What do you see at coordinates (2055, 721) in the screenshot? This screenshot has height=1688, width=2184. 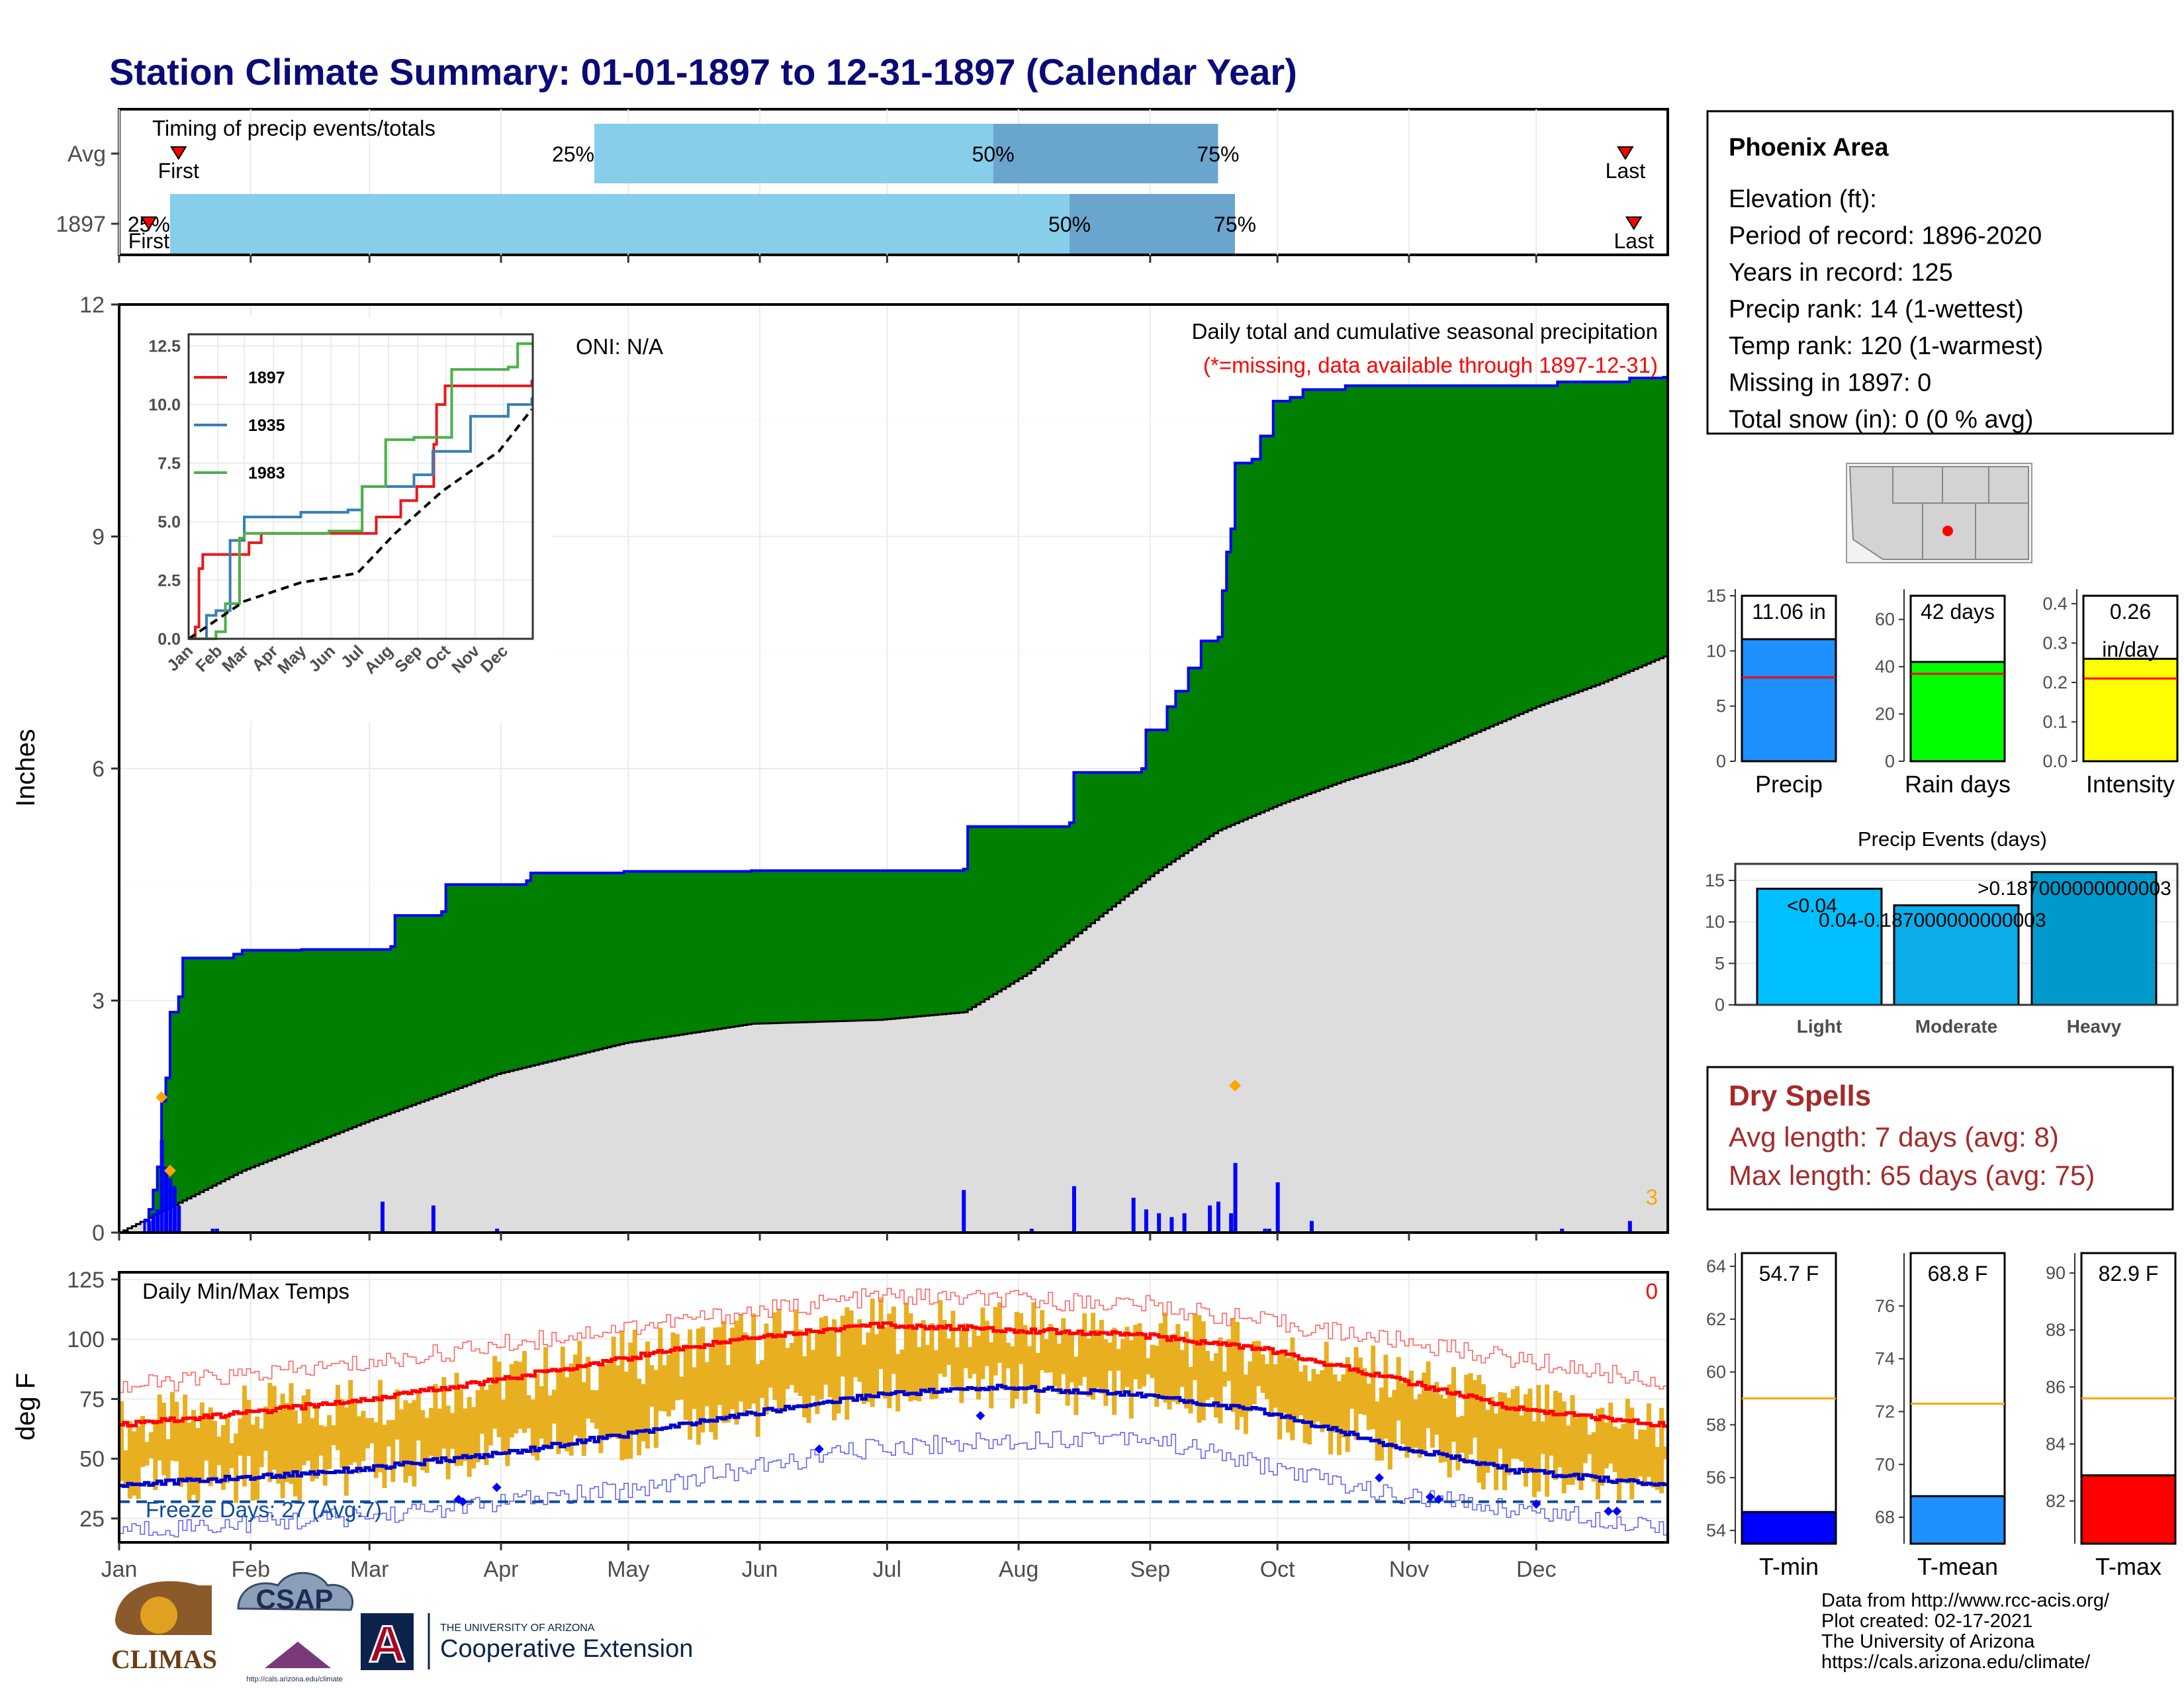 I see `summary-bar-tick-label: 0.1` at bounding box center [2055, 721].